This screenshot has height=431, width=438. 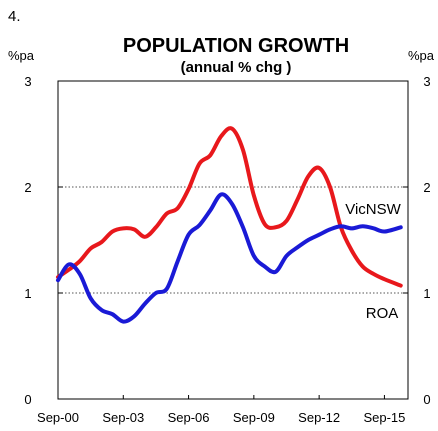 I want to click on y-tick-label-left: 2, so click(x=27, y=187).